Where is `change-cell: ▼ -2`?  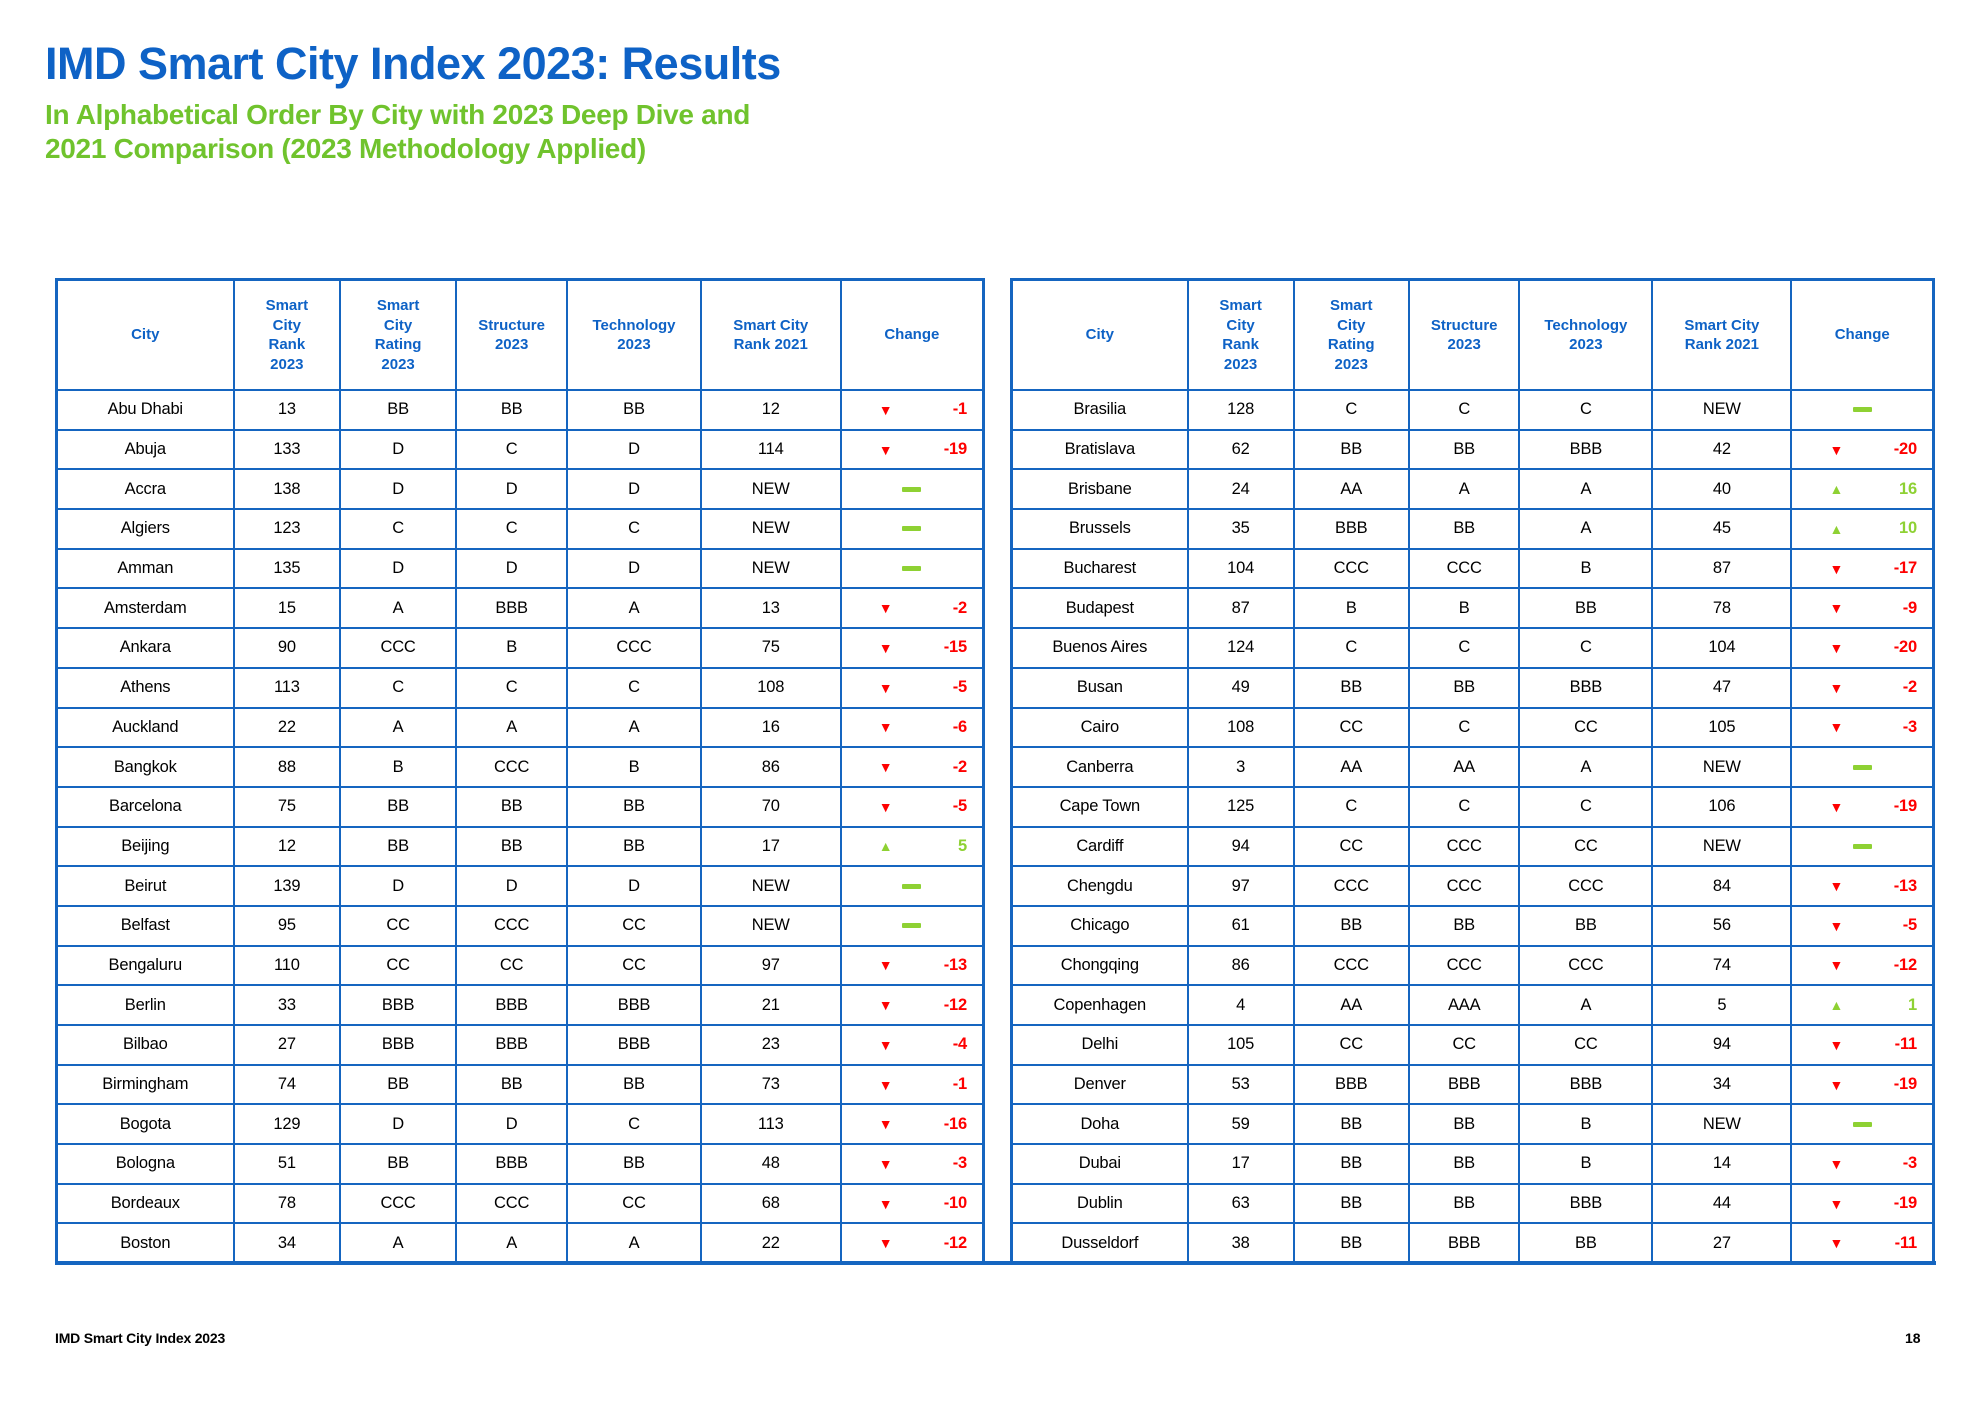
change-cell: ▼ -2 is located at coordinates (1862, 687).